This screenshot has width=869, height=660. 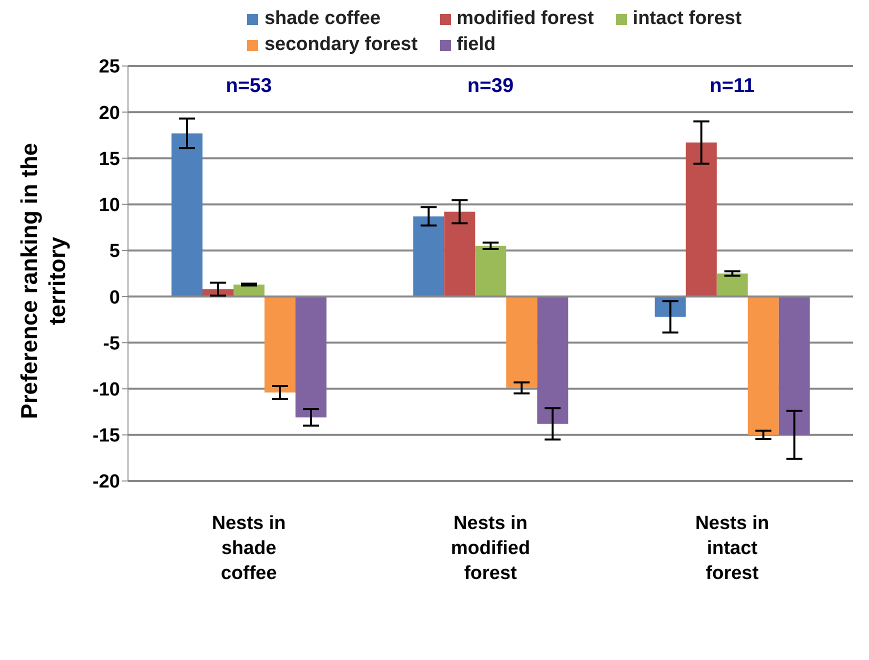 I want to click on y-tick-label: -20, so click(x=106, y=482).